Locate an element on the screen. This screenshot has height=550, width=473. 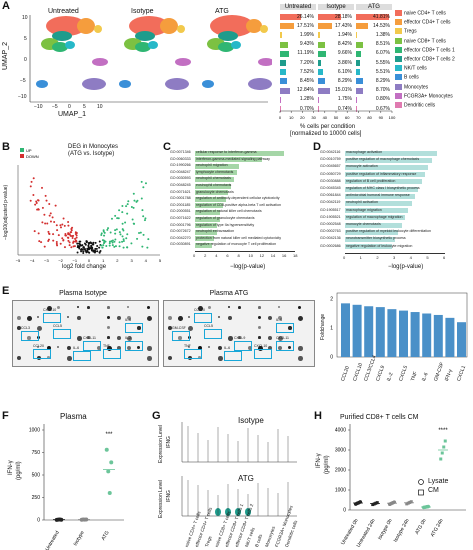
foldchange-bar-chart: 0 1 2 is located at coordinates (399, 326).